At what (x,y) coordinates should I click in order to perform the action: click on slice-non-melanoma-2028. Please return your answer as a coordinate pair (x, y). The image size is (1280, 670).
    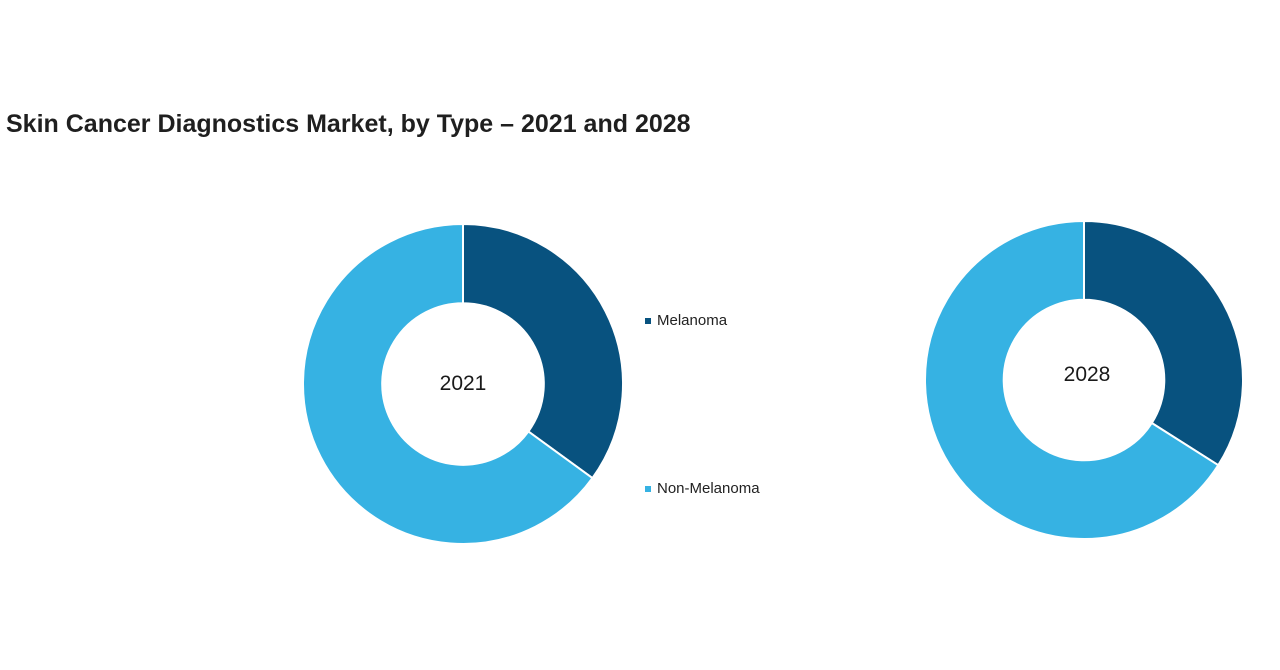
    Looking at the image, I should click on (1072, 379).